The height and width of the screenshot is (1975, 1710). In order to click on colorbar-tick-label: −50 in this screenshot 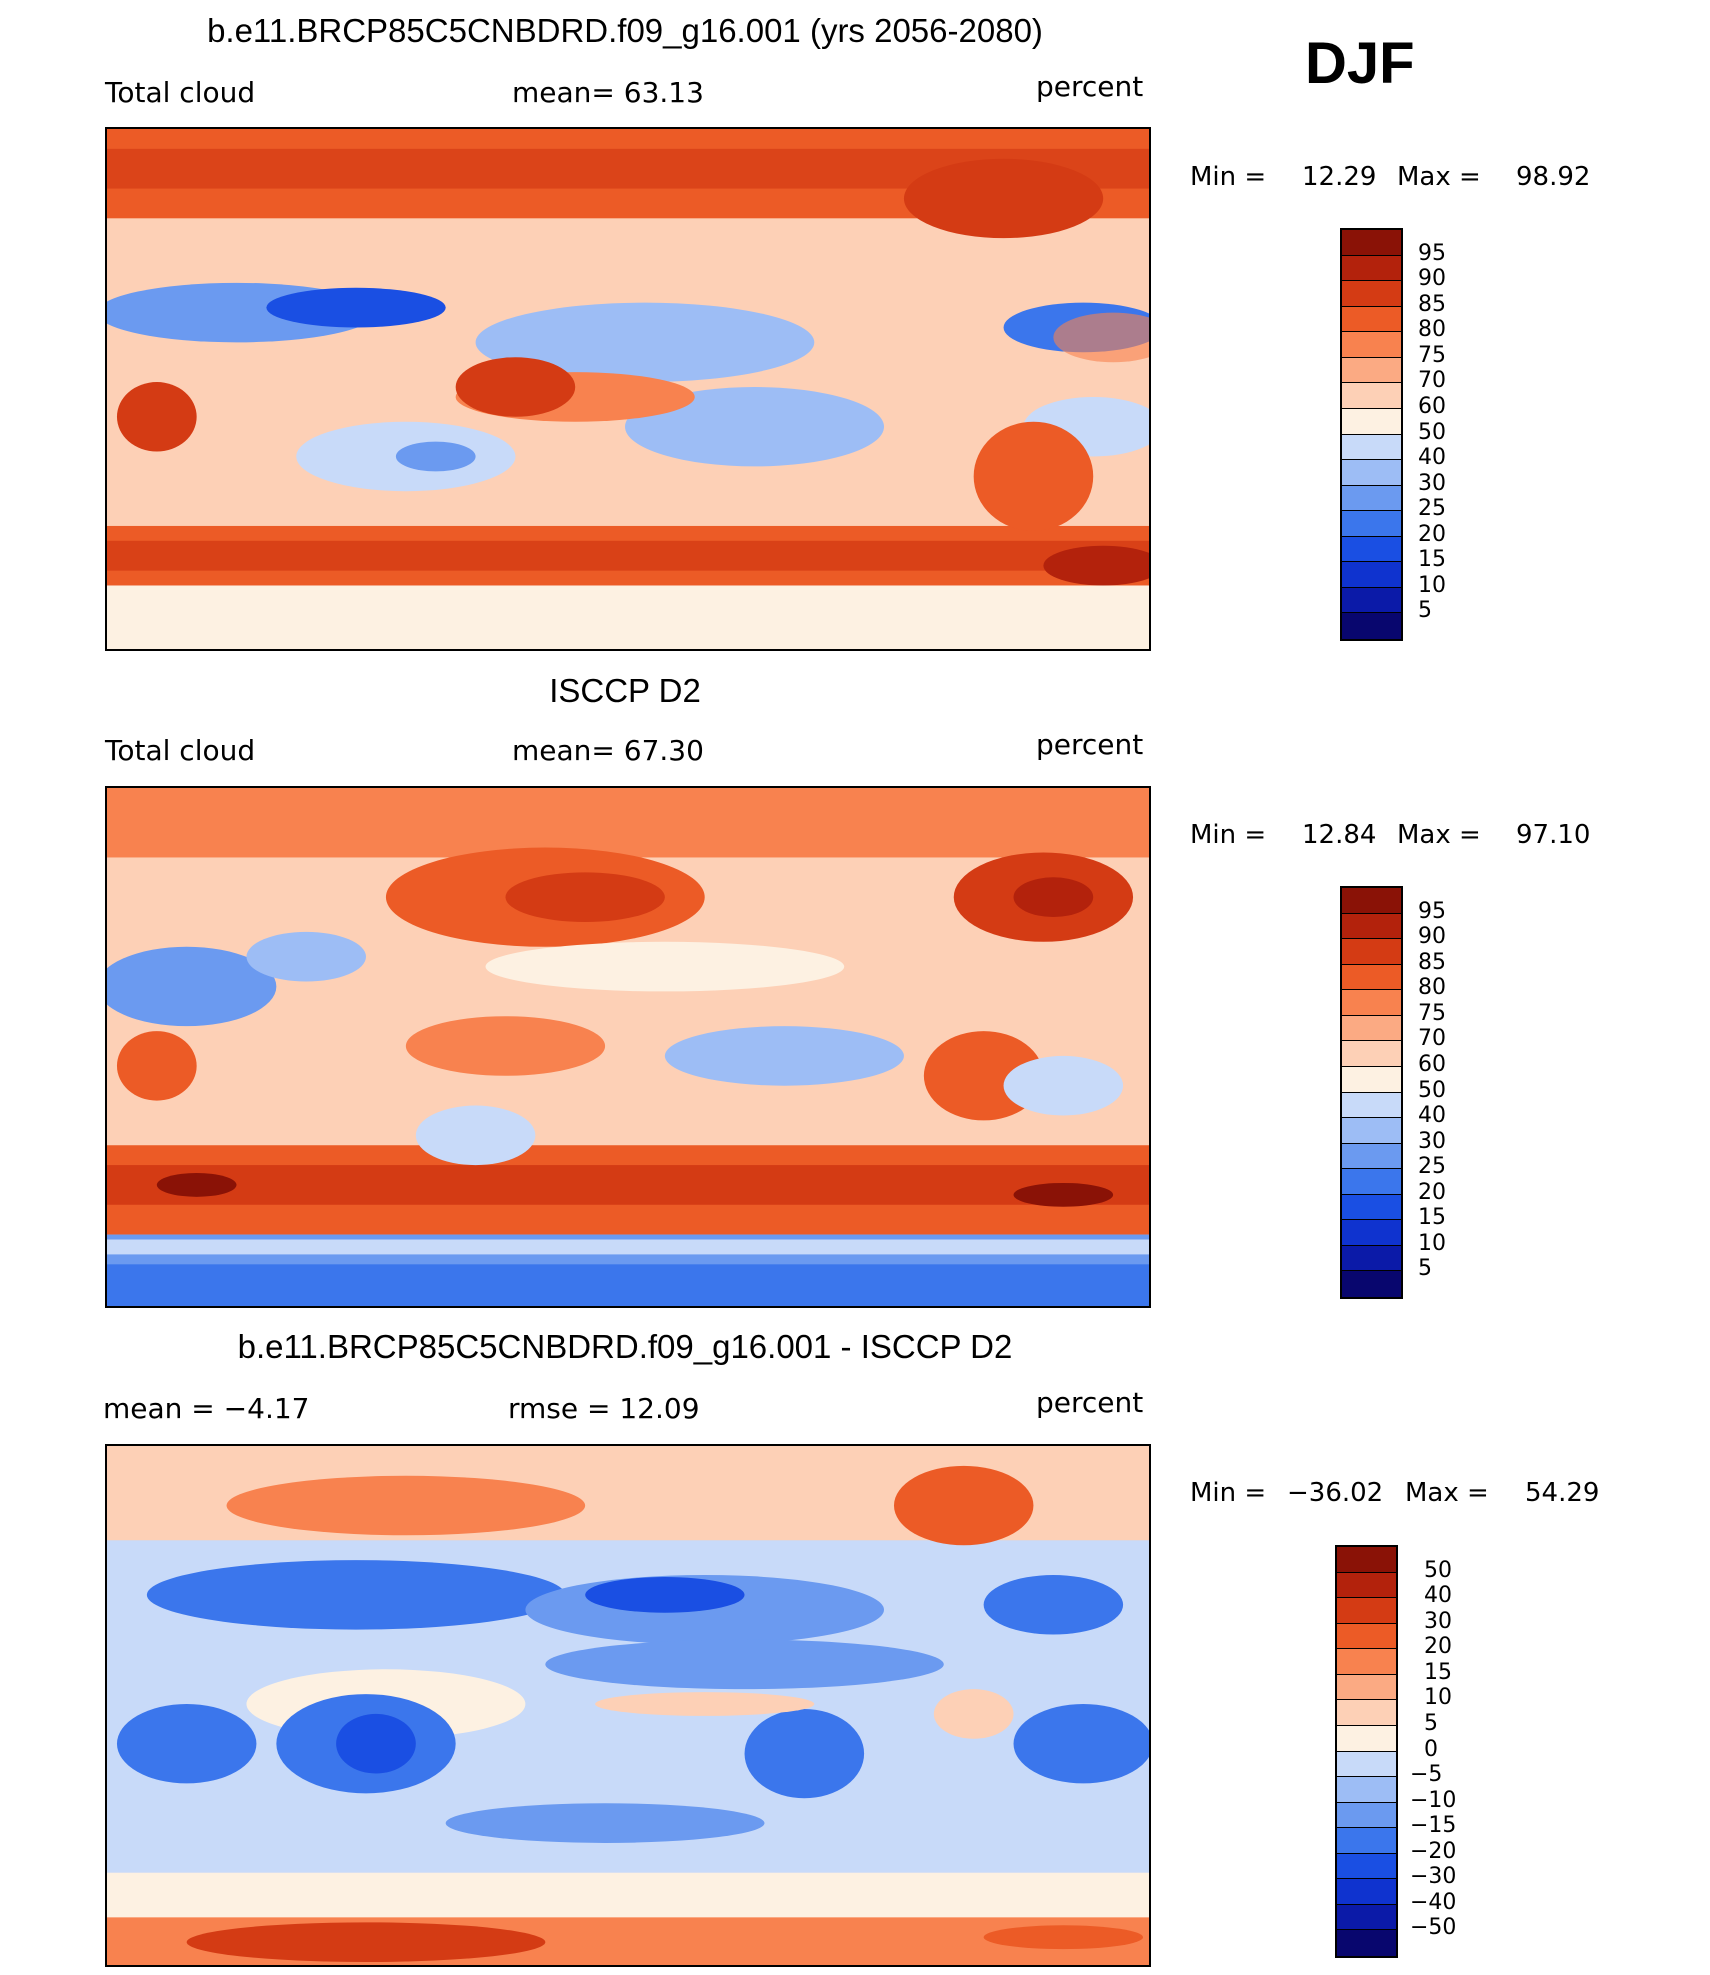, I will do `click(1433, 1928)`.